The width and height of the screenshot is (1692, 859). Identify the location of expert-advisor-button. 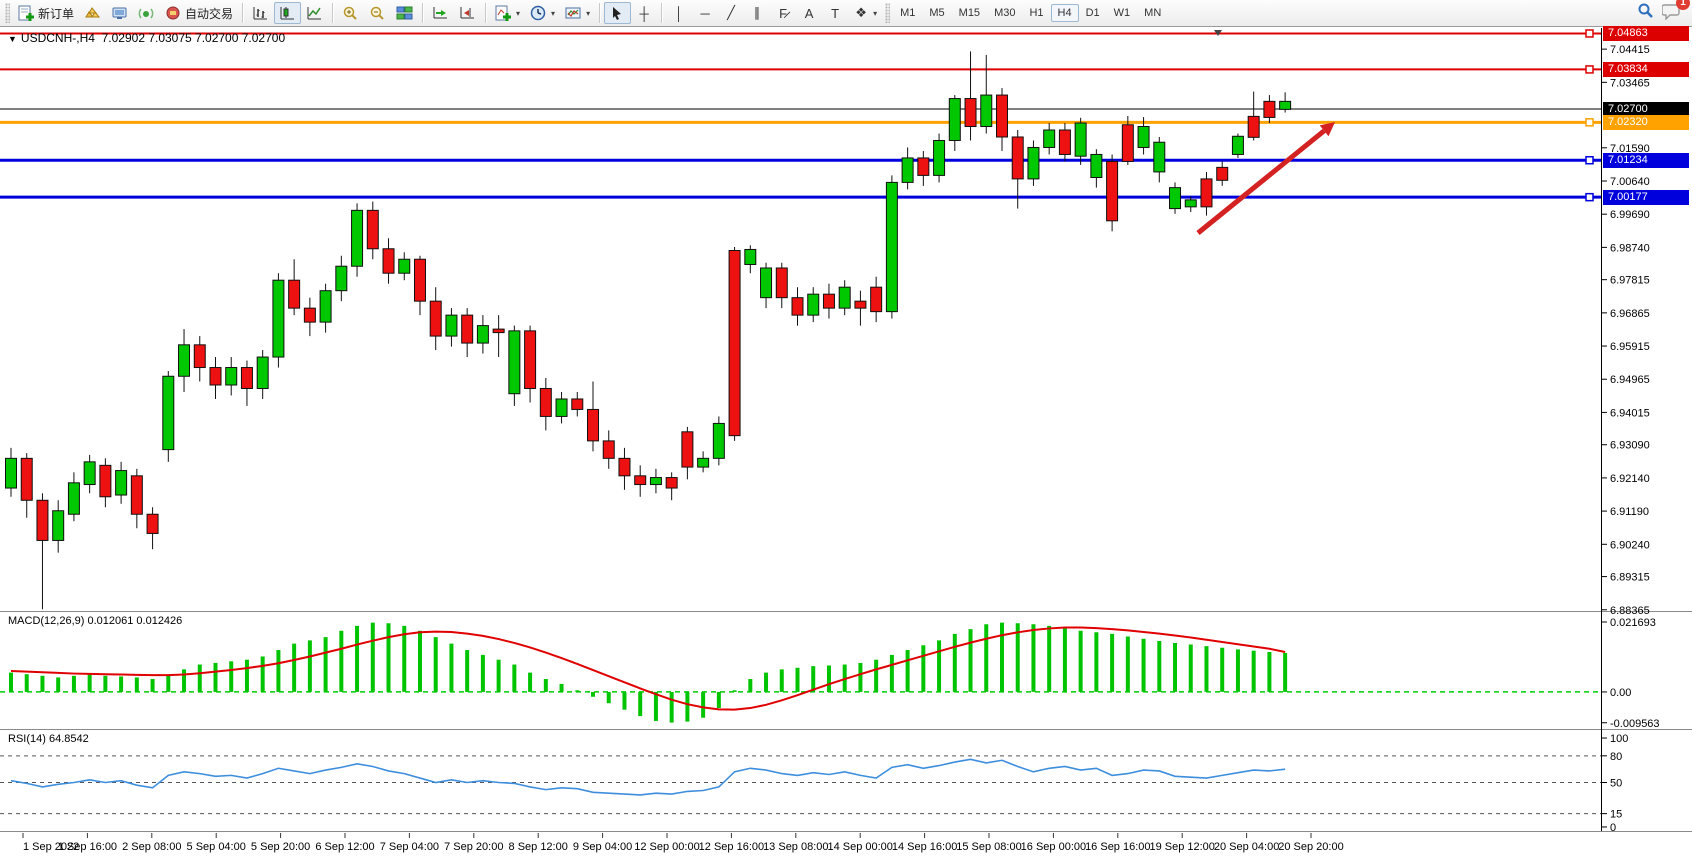
(119, 13).